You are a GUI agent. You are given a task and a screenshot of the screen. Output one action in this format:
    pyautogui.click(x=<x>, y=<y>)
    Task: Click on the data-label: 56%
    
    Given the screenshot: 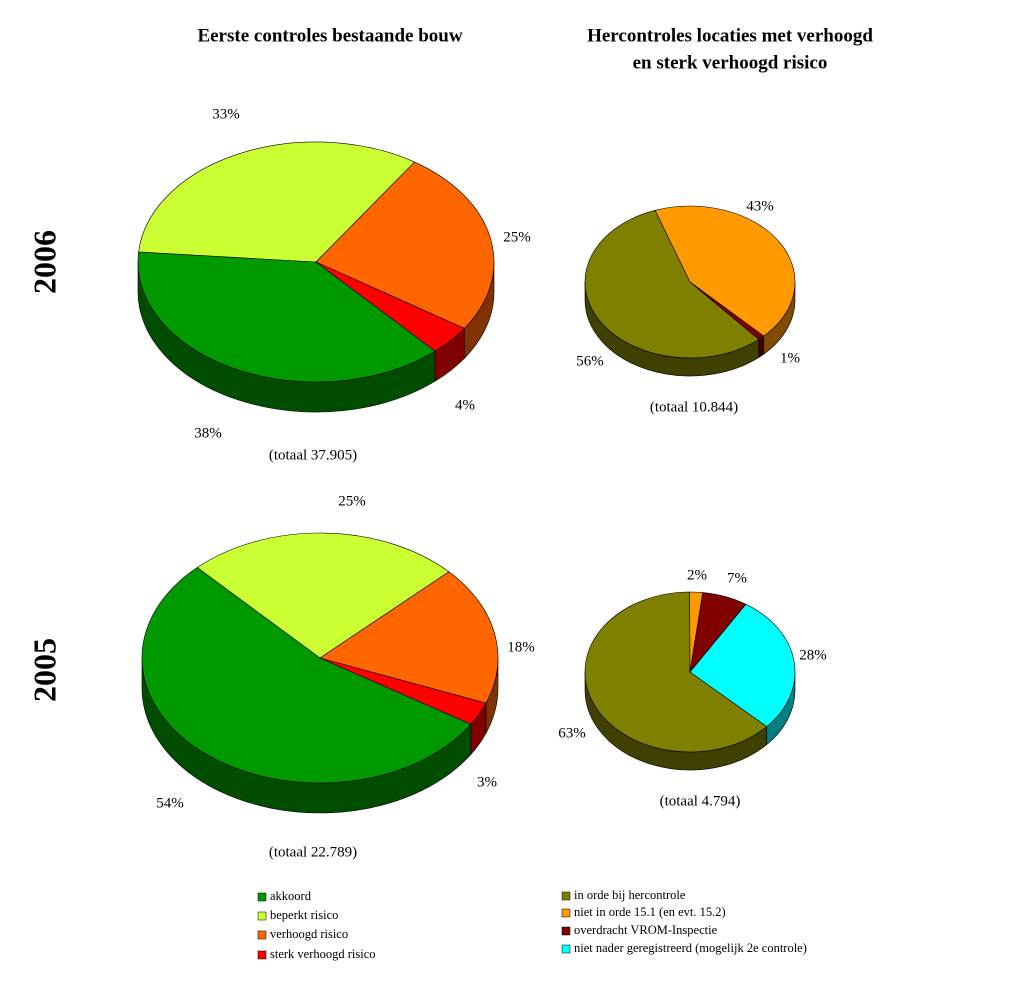 What is the action you would take?
    pyautogui.click(x=590, y=361)
    